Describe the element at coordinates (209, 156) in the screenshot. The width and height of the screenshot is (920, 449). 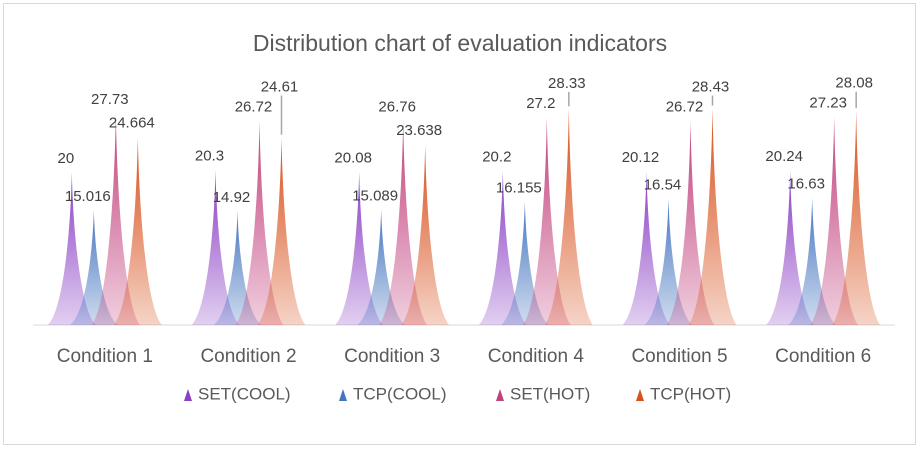
I see `data-label: 20.3` at that location.